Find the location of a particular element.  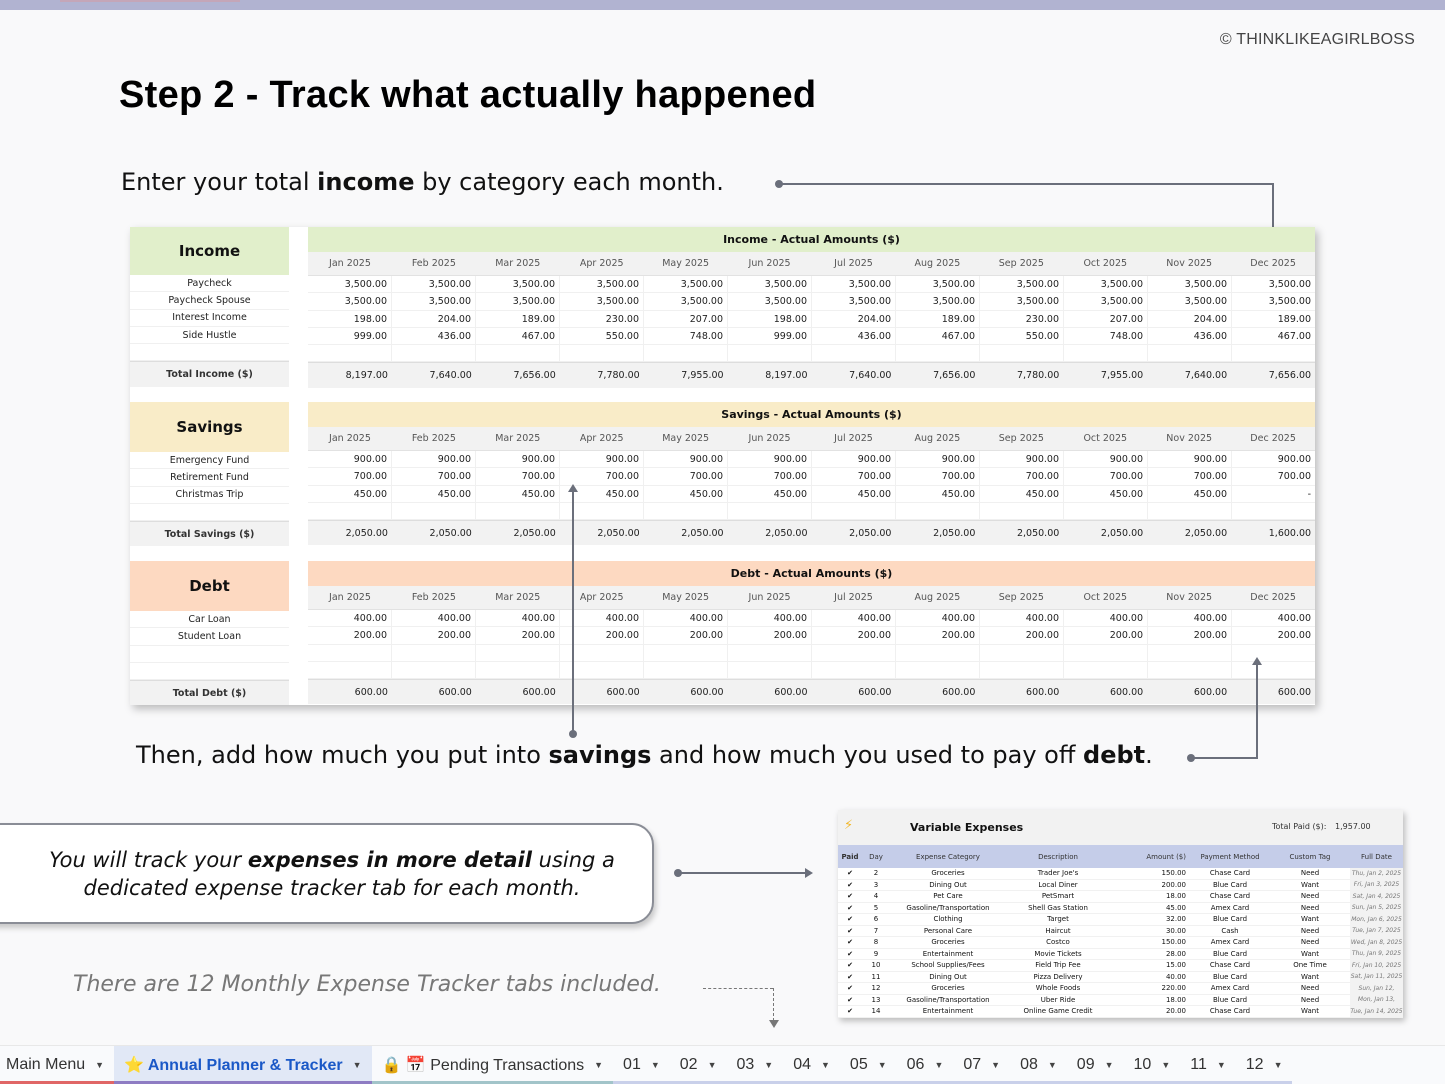

sheet-tab-8: 05 ▼ is located at coordinates (868, 1065).